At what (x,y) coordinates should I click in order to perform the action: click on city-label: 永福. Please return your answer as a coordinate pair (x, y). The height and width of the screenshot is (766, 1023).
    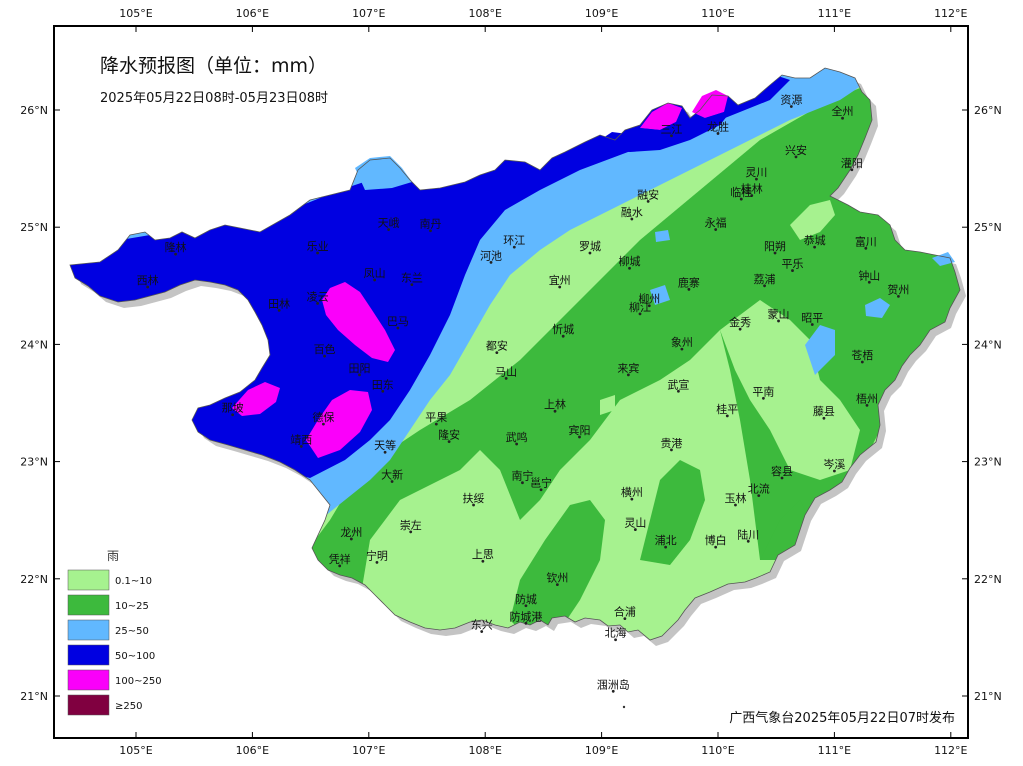
    Looking at the image, I should click on (716, 223).